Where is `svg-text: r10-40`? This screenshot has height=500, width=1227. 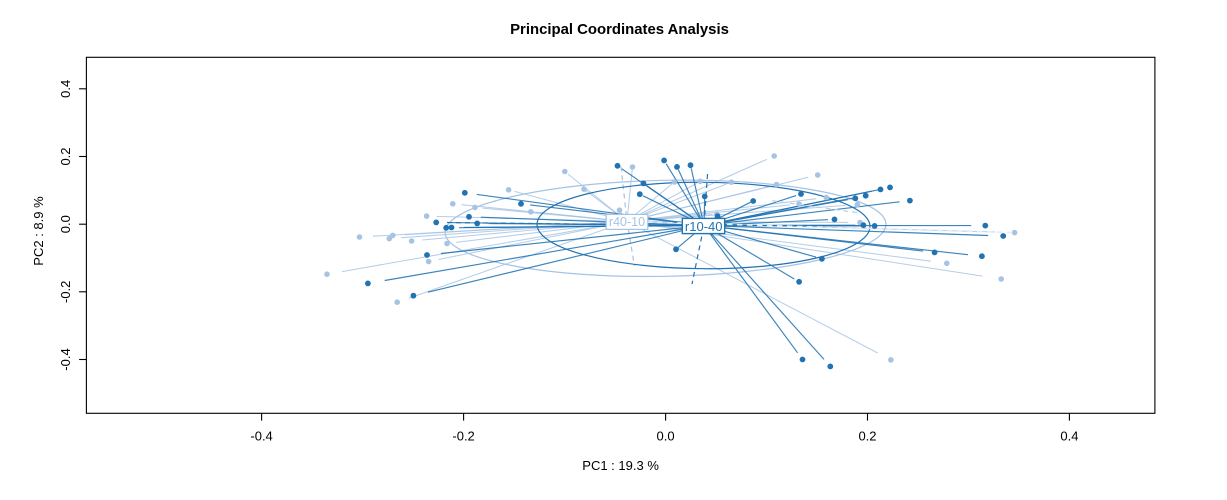 svg-text: r10-40 is located at coordinates (704, 226).